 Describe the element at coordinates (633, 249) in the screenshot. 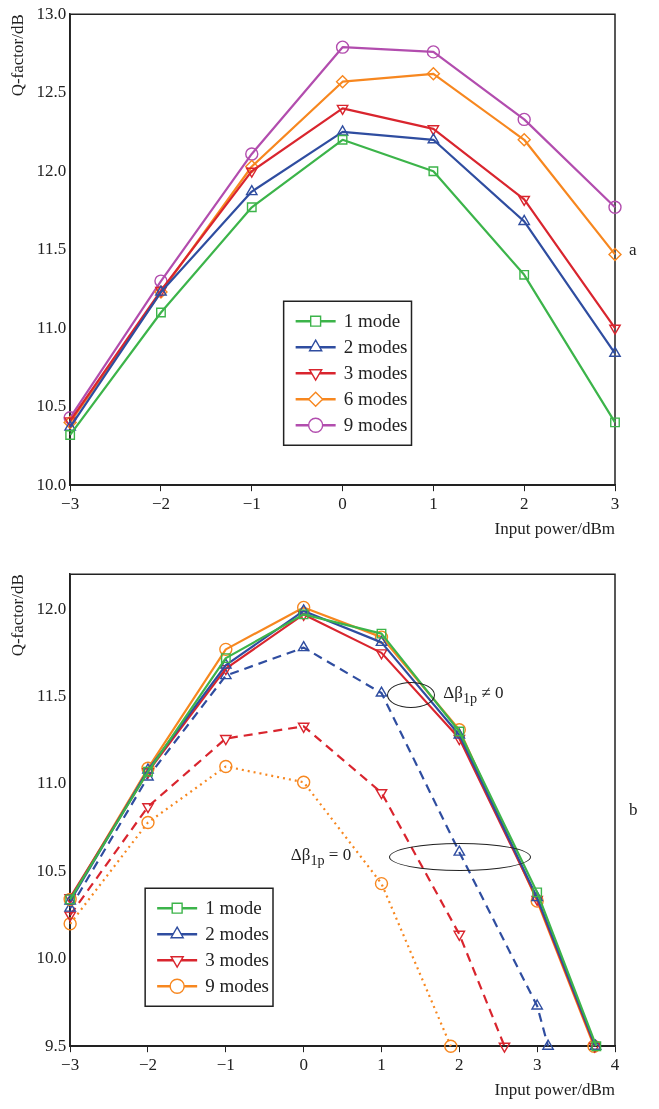

I see `text: a` at that location.